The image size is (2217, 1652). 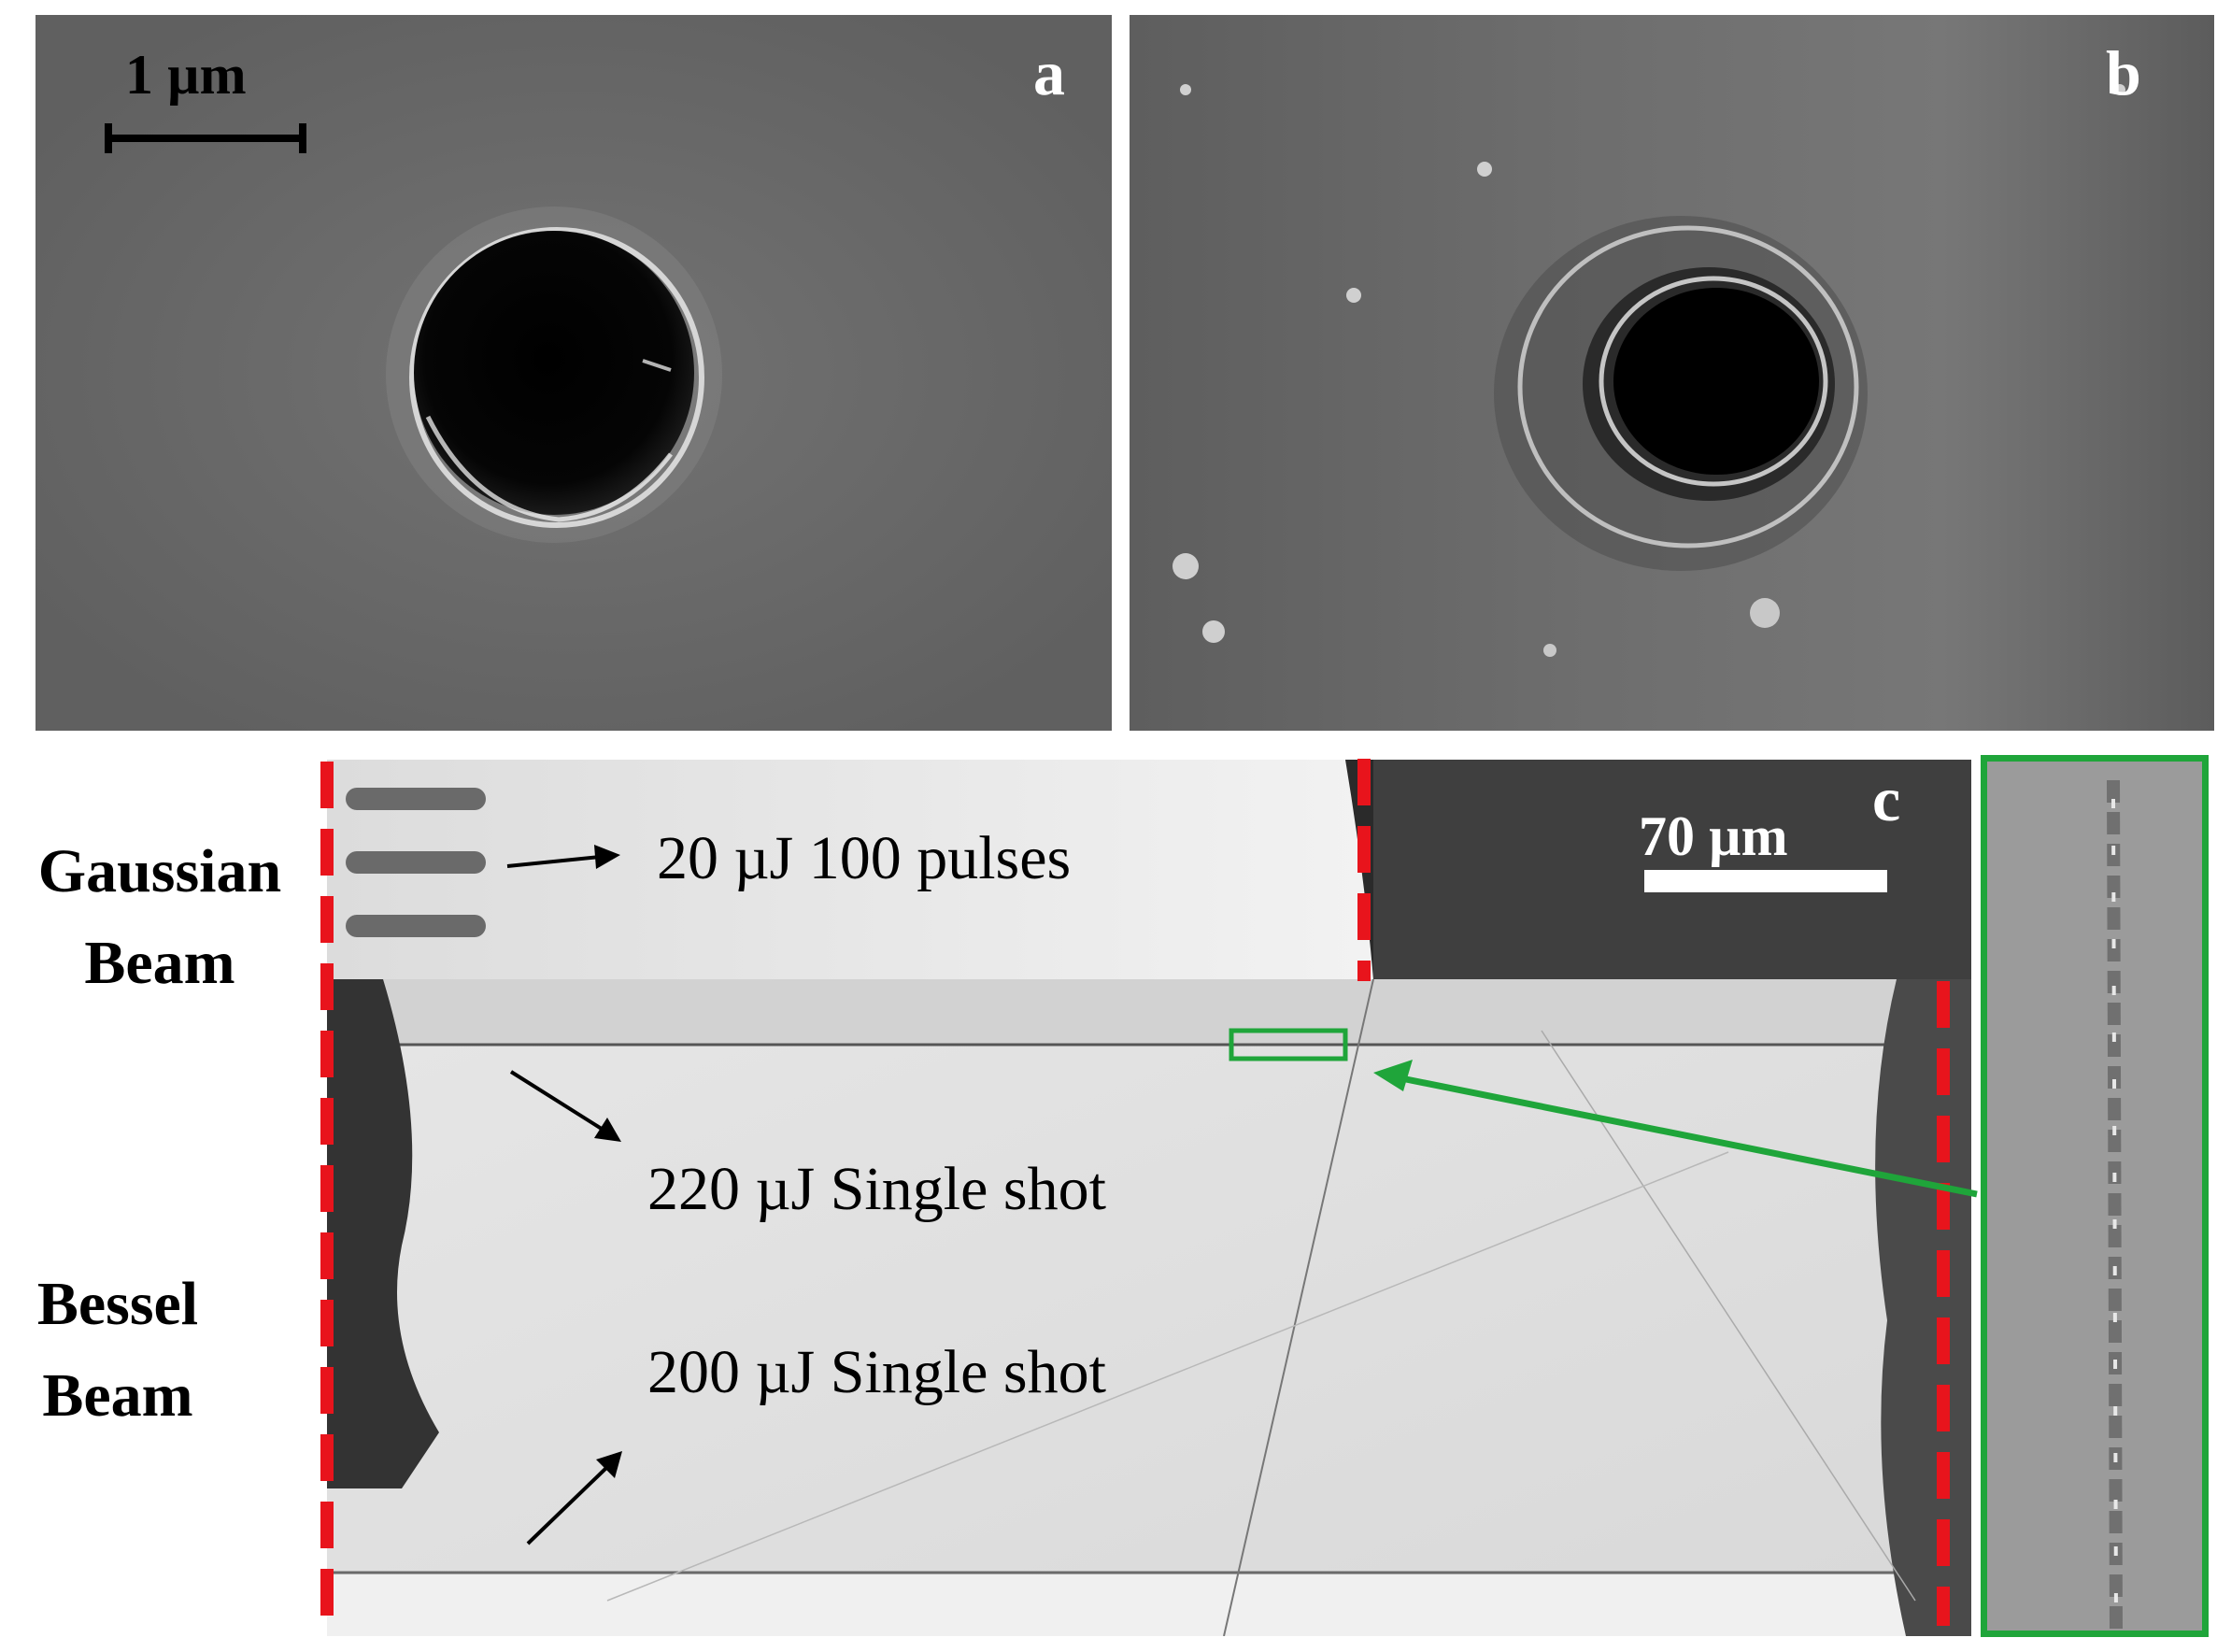 What do you see at coordinates (876, 1189) in the screenshot?
I see `bessel-220-annotation: 220 µJ Single shot` at bounding box center [876, 1189].